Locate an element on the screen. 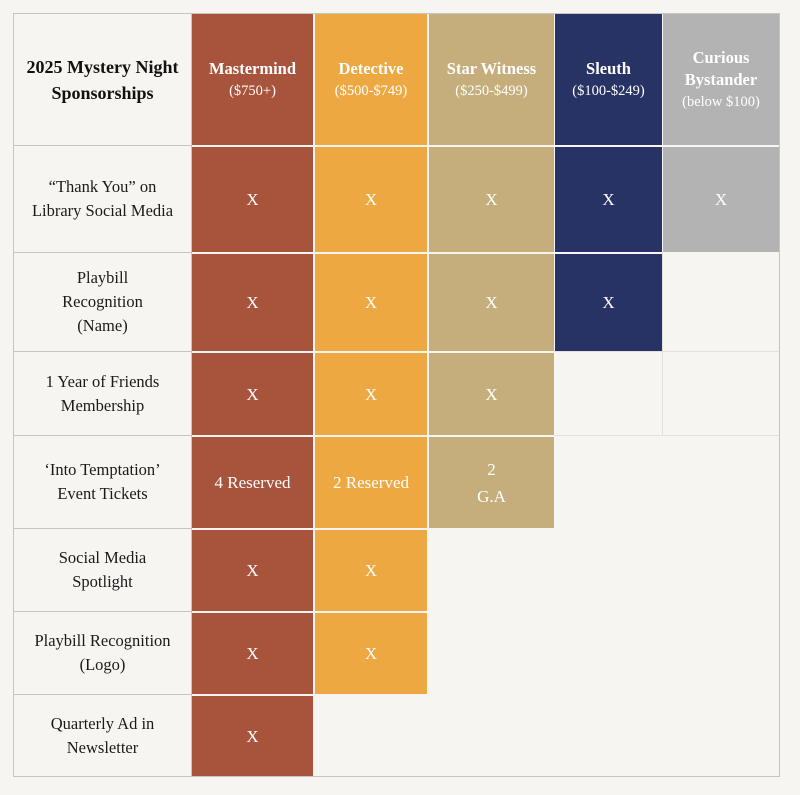  benefit-text: “Thank You” on Library Social Media is located at coordinates (102, 198).